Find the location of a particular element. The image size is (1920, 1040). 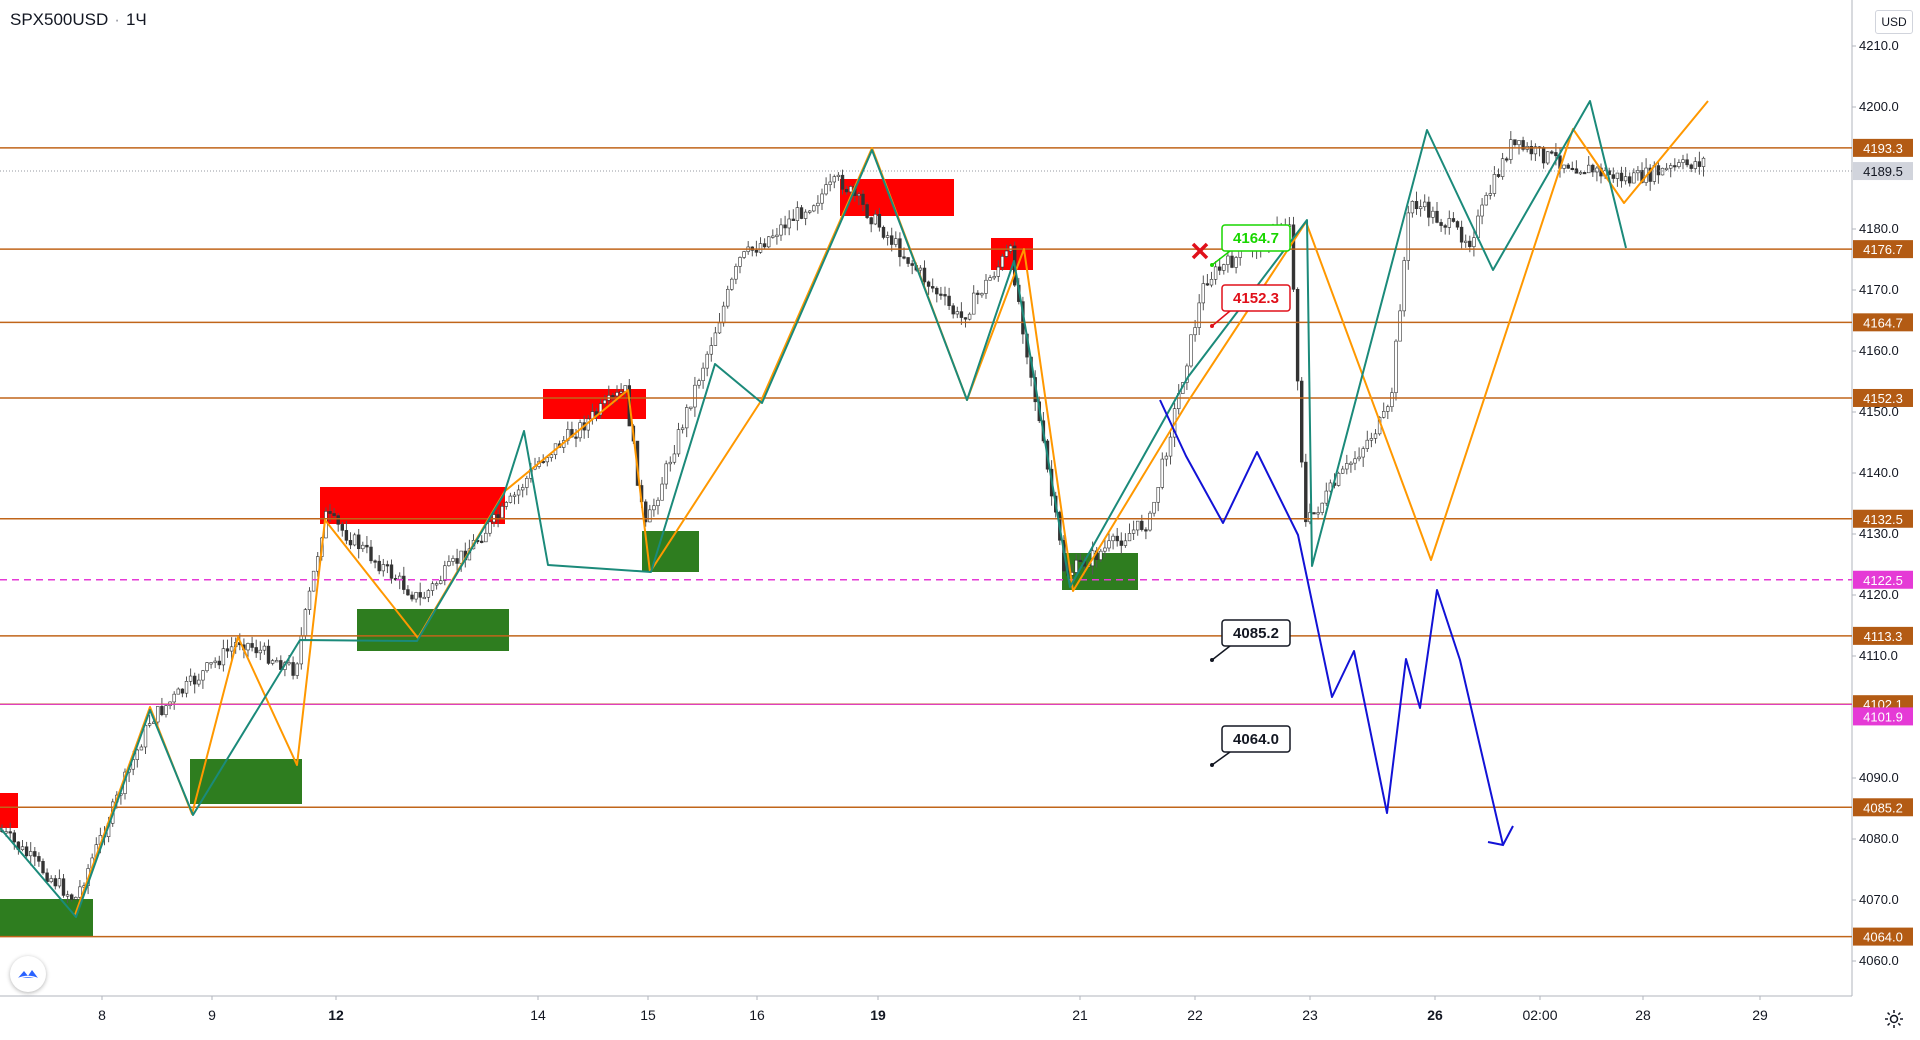

level-axis-label-text: 4164.7 is located at coordinates (1883, 322).